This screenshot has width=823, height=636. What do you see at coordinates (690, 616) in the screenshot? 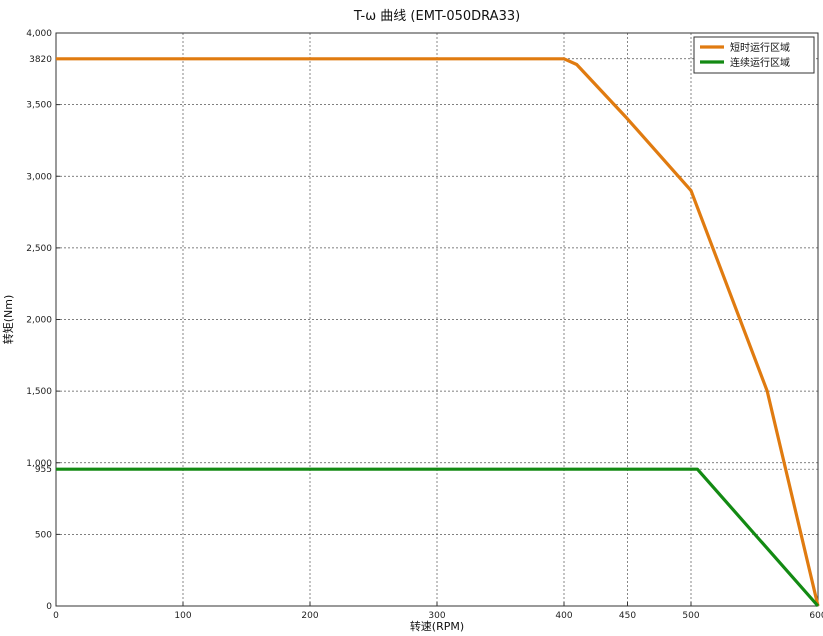
I see `x-tick-label: 500` at bounding box center [690, 616].